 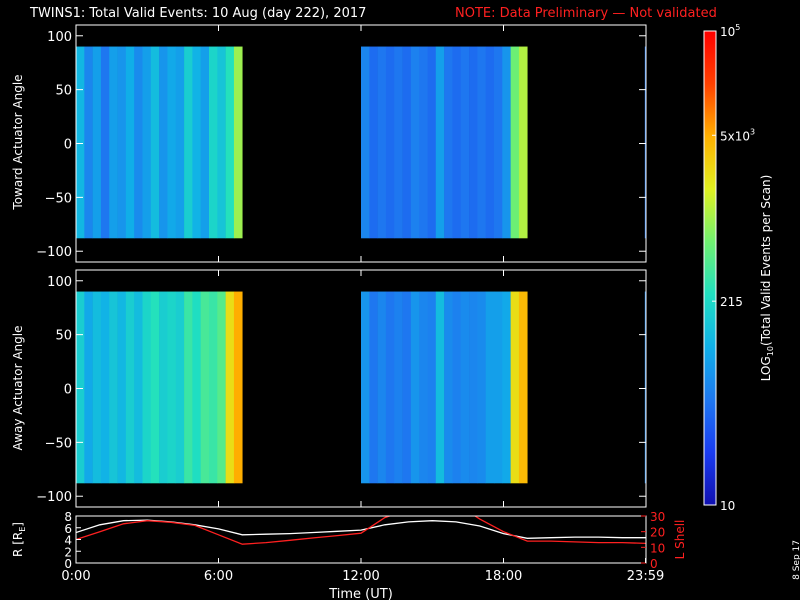 What do you see at coordinates (360, 576) in the screenshot?
I see `xtick-label: 12:00` at bounding box center [360, 576].